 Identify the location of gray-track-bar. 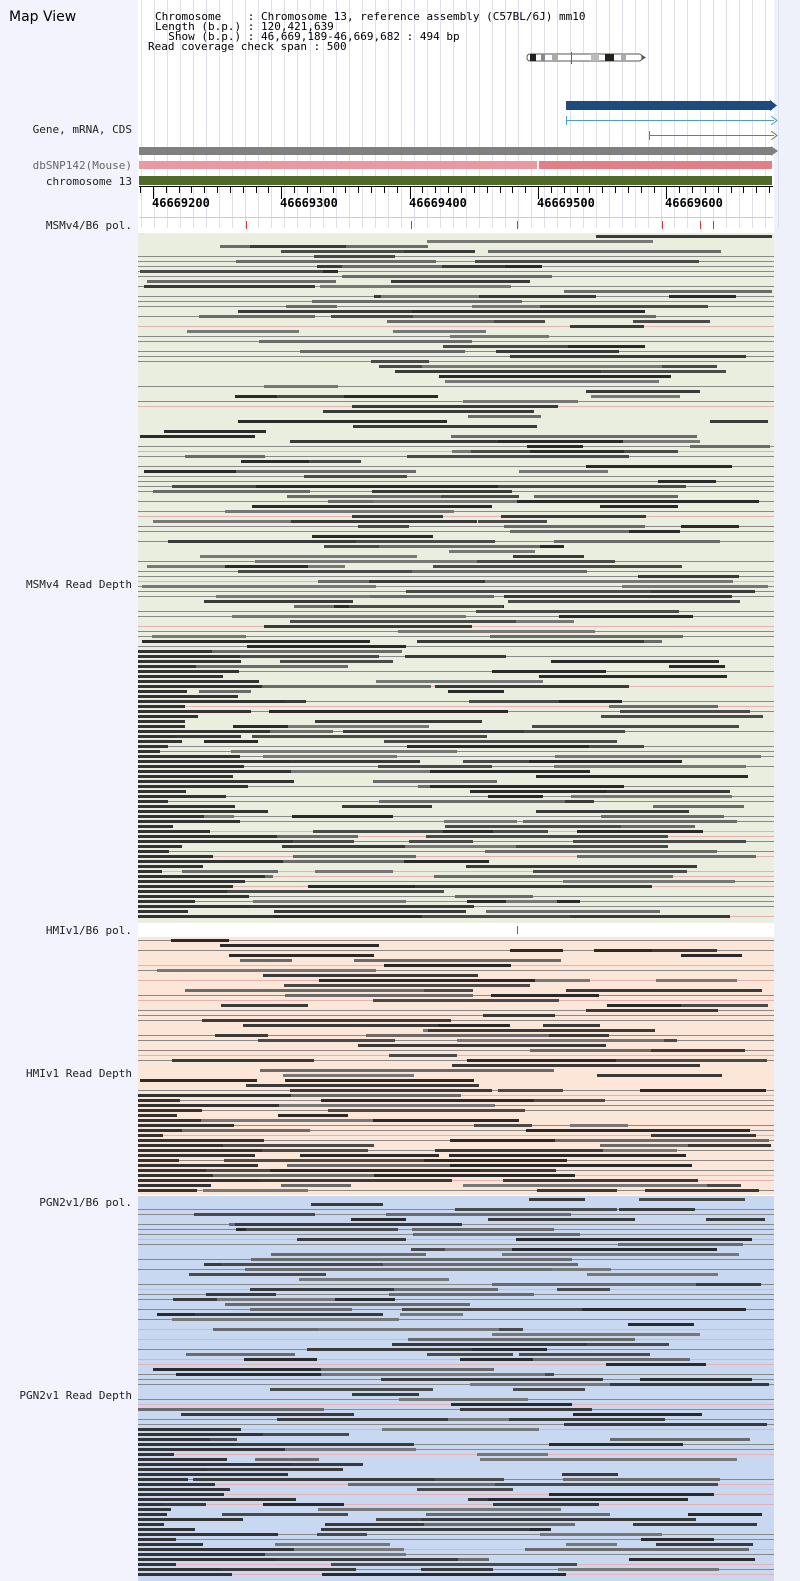
(455, 151).